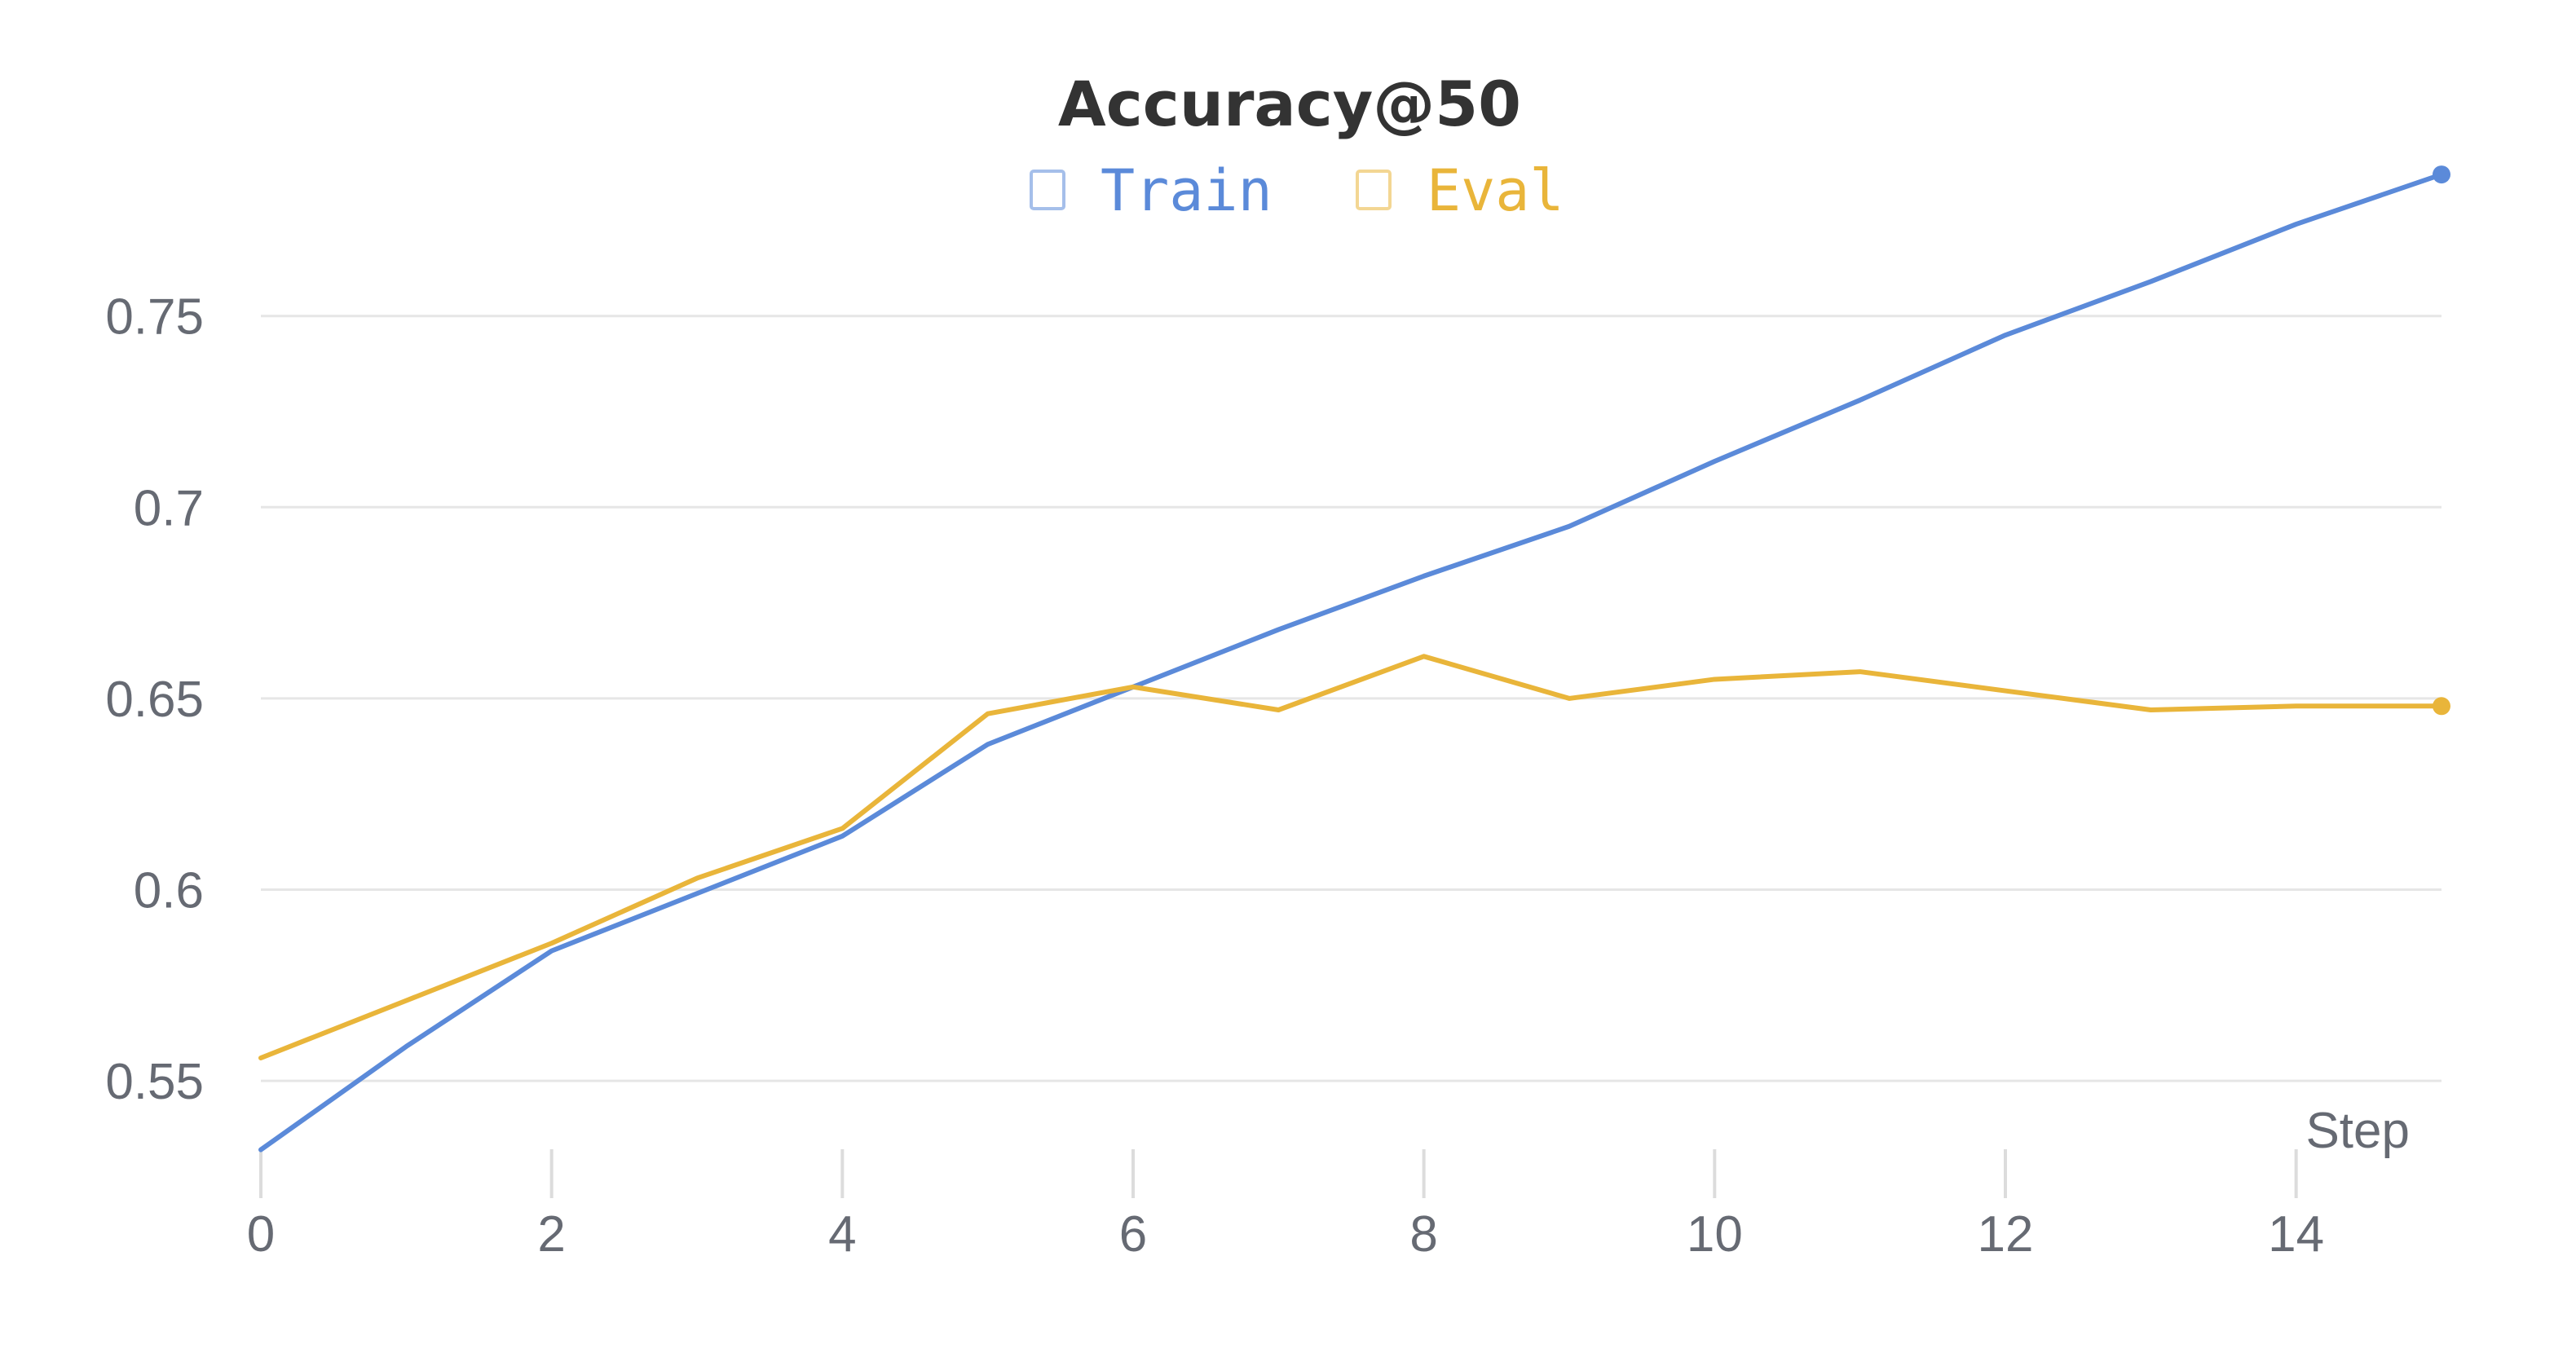  Describe the element at coordinates (1715, 1234) in the screenshot. I see `x-tick-label: 10` at that location.